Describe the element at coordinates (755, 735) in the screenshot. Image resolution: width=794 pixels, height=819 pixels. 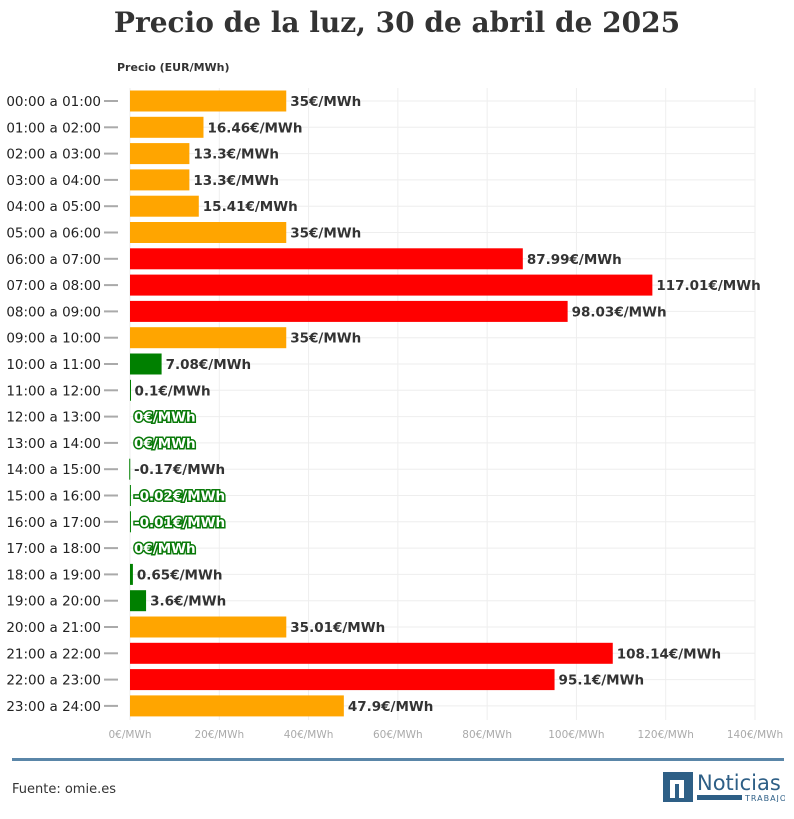
I see `x-tick-label: 140€/MWh` at that location.